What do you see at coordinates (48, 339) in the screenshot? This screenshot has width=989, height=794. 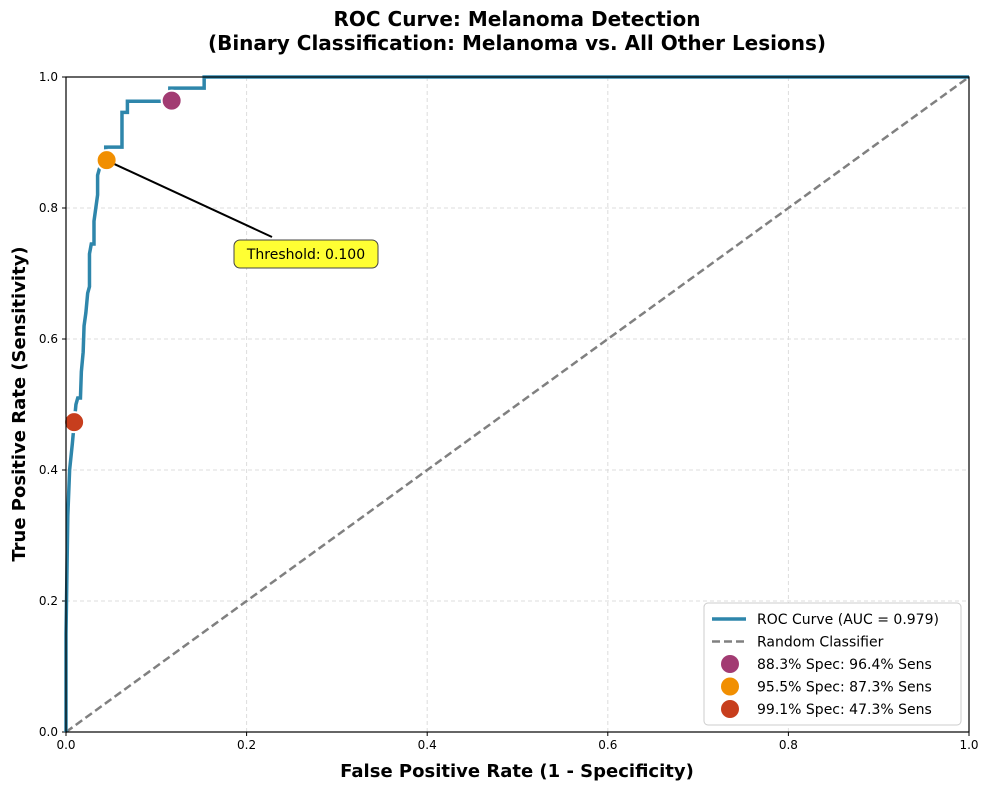 I see `y-tick-label: 0.6` at bounding box center [48, 339].